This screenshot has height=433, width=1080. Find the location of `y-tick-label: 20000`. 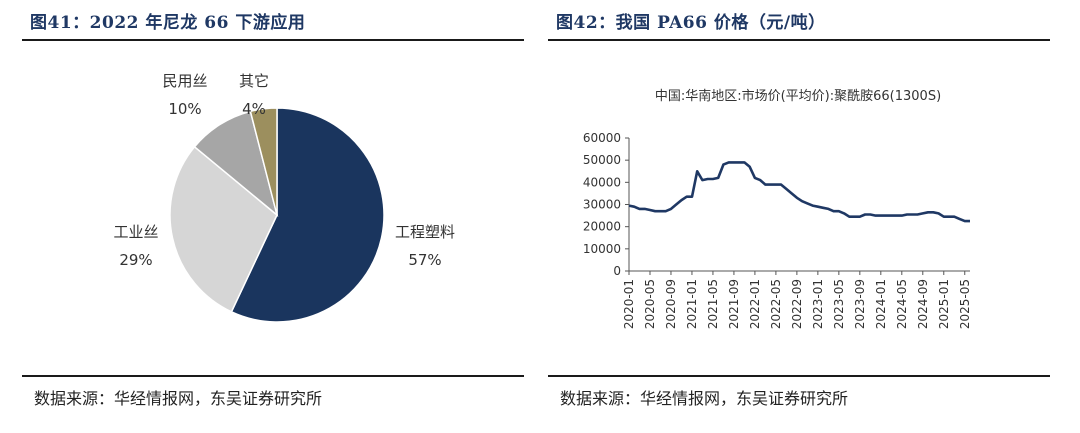

y-tick-label: 20000 is located at coordinates (602, 227).